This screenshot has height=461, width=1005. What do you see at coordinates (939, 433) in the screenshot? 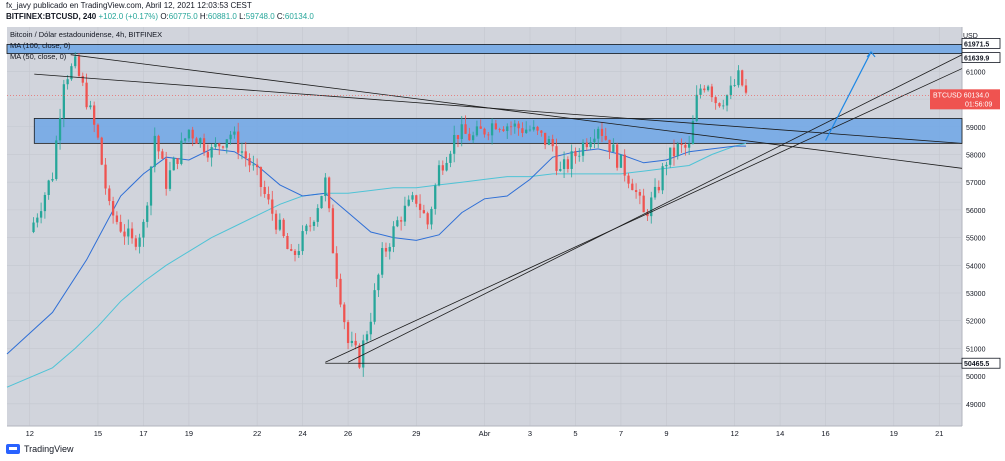
I see `time-tick: 21` at bounding box center [939, 433].